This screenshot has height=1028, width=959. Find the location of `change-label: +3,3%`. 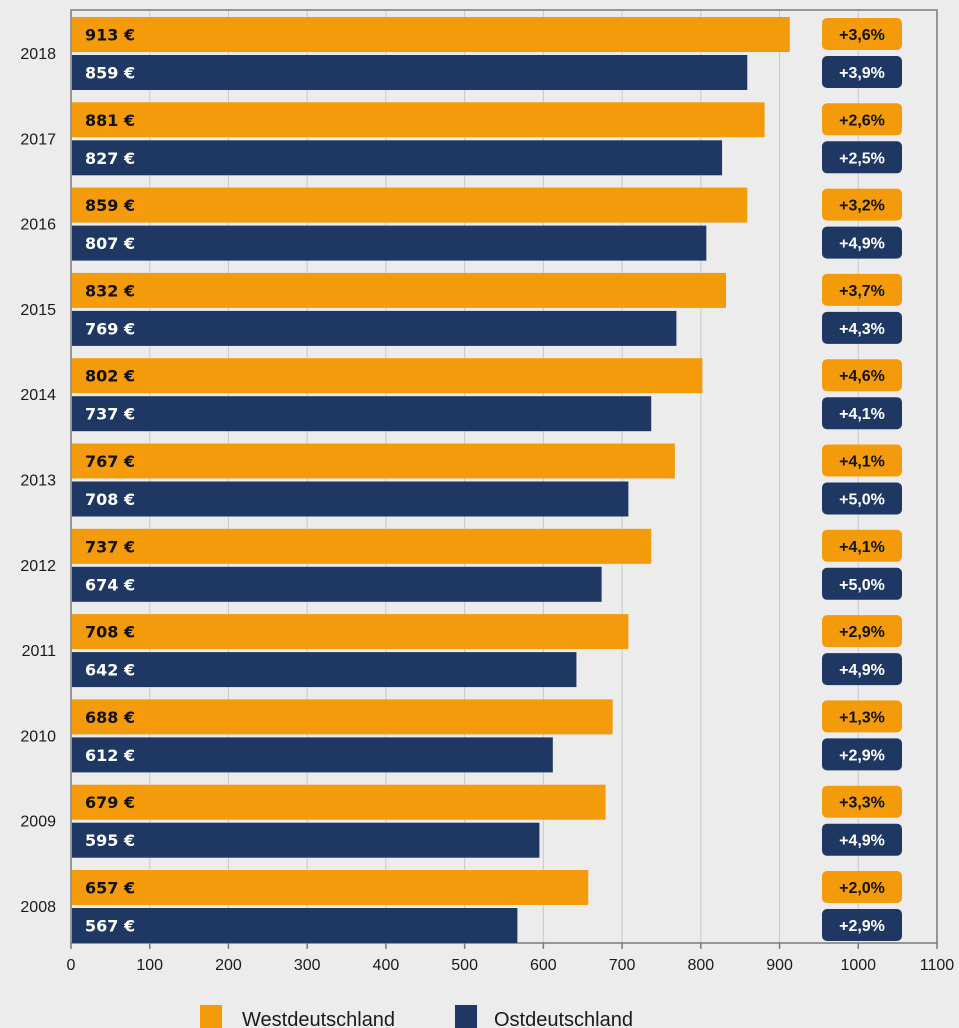

change-label: +3,3% is located at coordinates (862, 803).